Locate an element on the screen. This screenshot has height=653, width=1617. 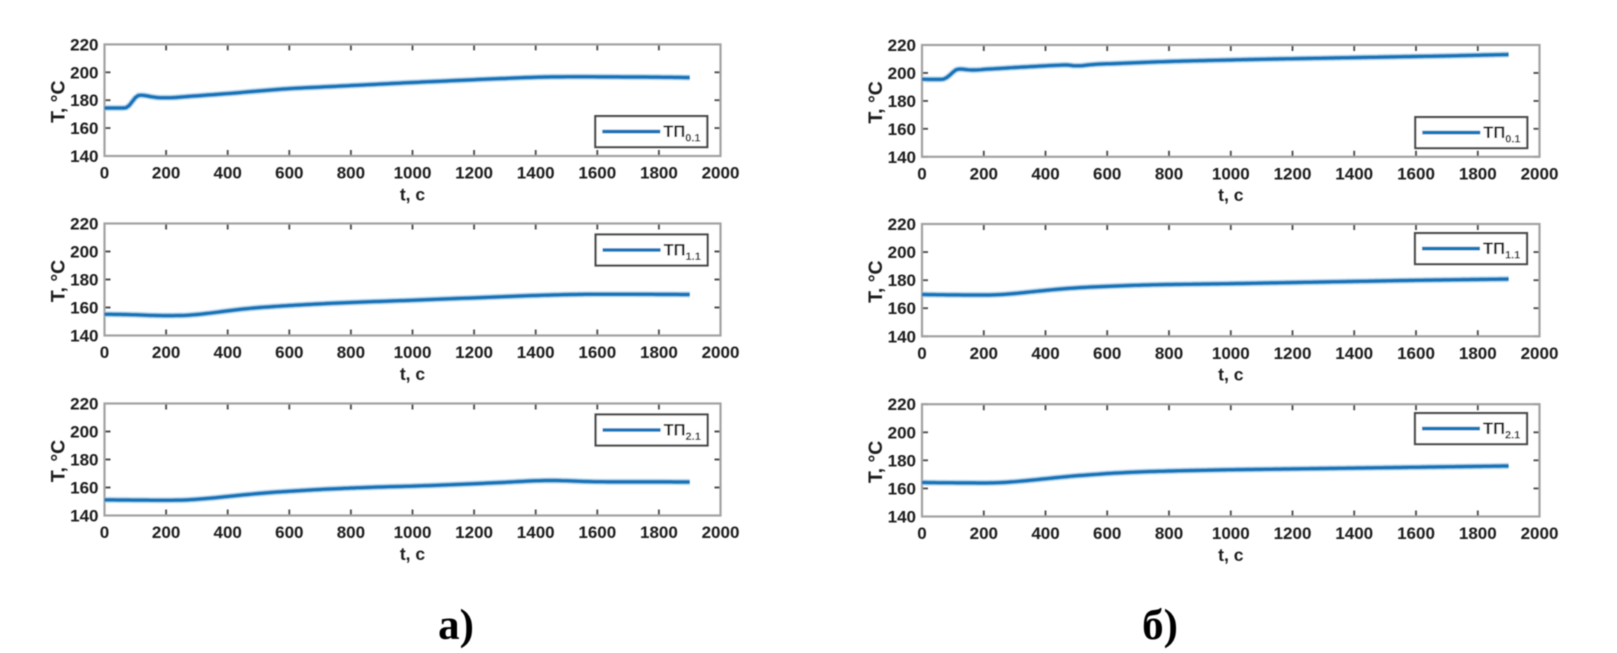
svg-text: а) is located at coordinates (456, 625).